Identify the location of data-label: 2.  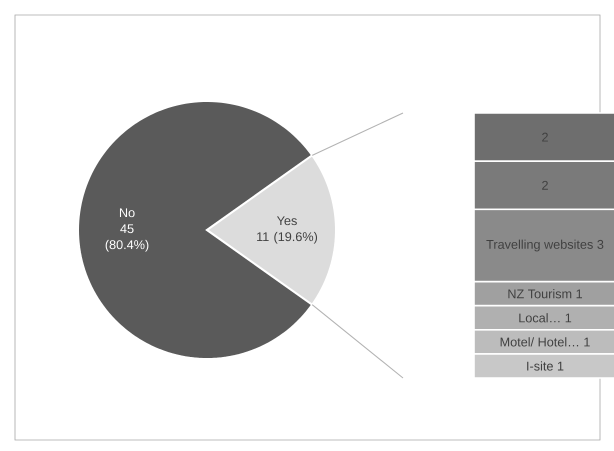
(545, 185).